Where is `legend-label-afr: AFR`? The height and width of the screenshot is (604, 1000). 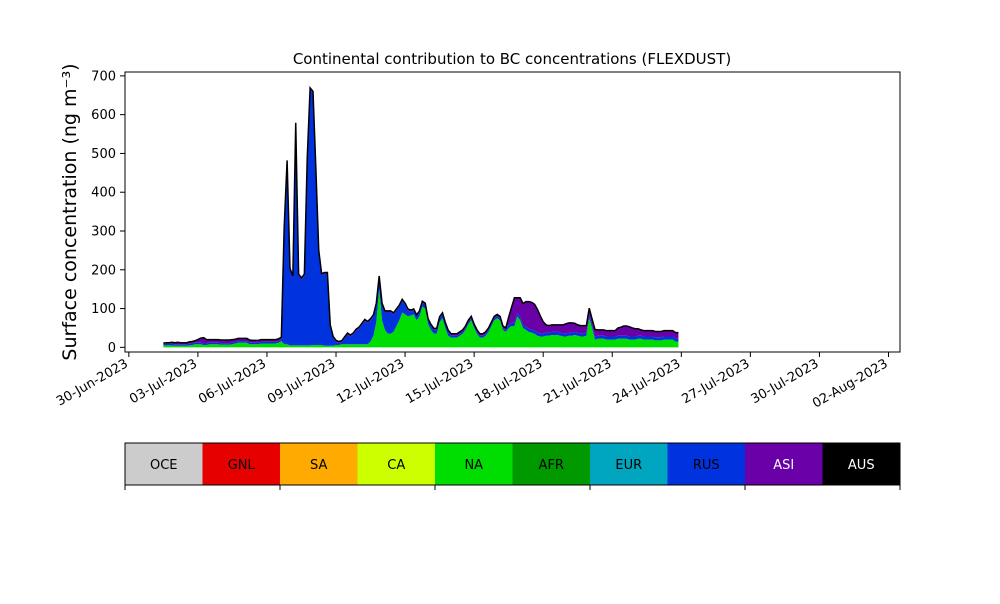 legend-label-afr: AFR is located at coordinates (551, 465).